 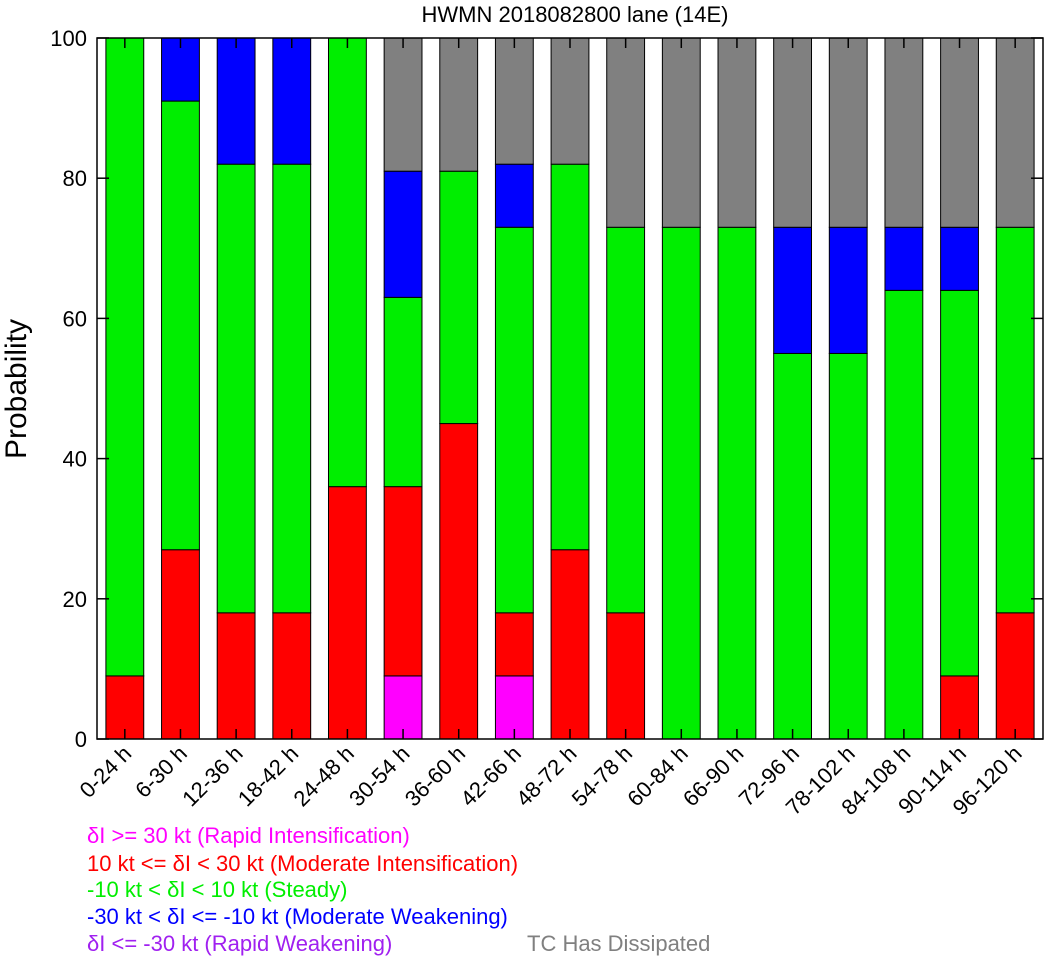 I want to click on x-tick-label: 24-48 h, so click(x=324, y=776).